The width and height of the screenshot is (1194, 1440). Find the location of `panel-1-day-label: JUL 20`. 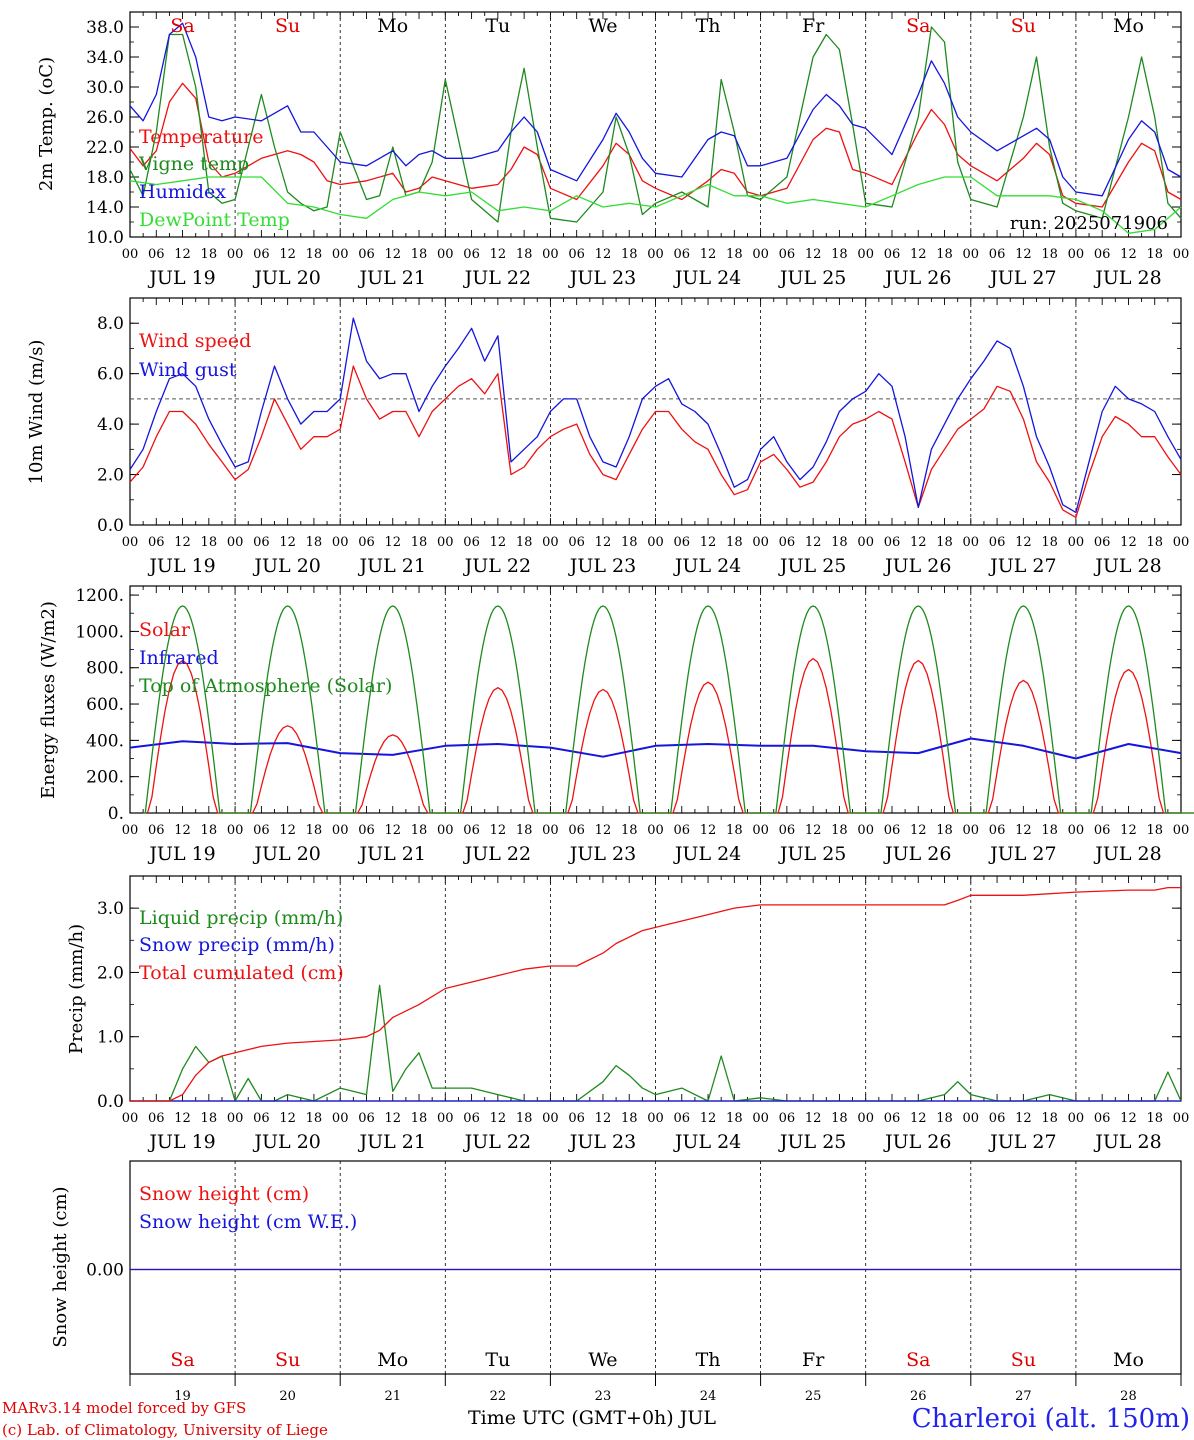

panel-1-day-label: JUL 20 is located at coordinates (286, 278).